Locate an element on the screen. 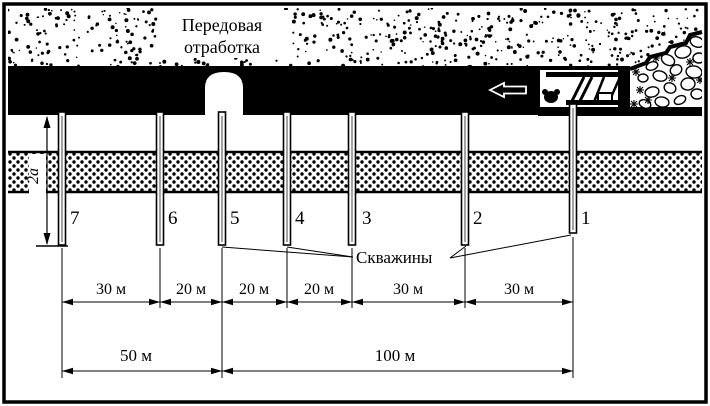 The image size is (710, 406). stipple-texture is located at coordinates (355, 38).